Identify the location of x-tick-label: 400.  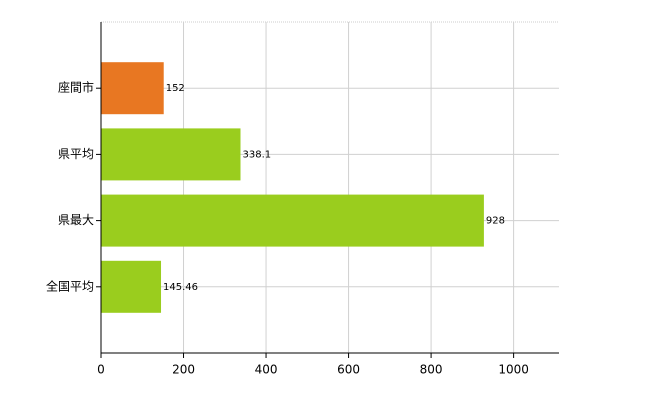
(266, 370).